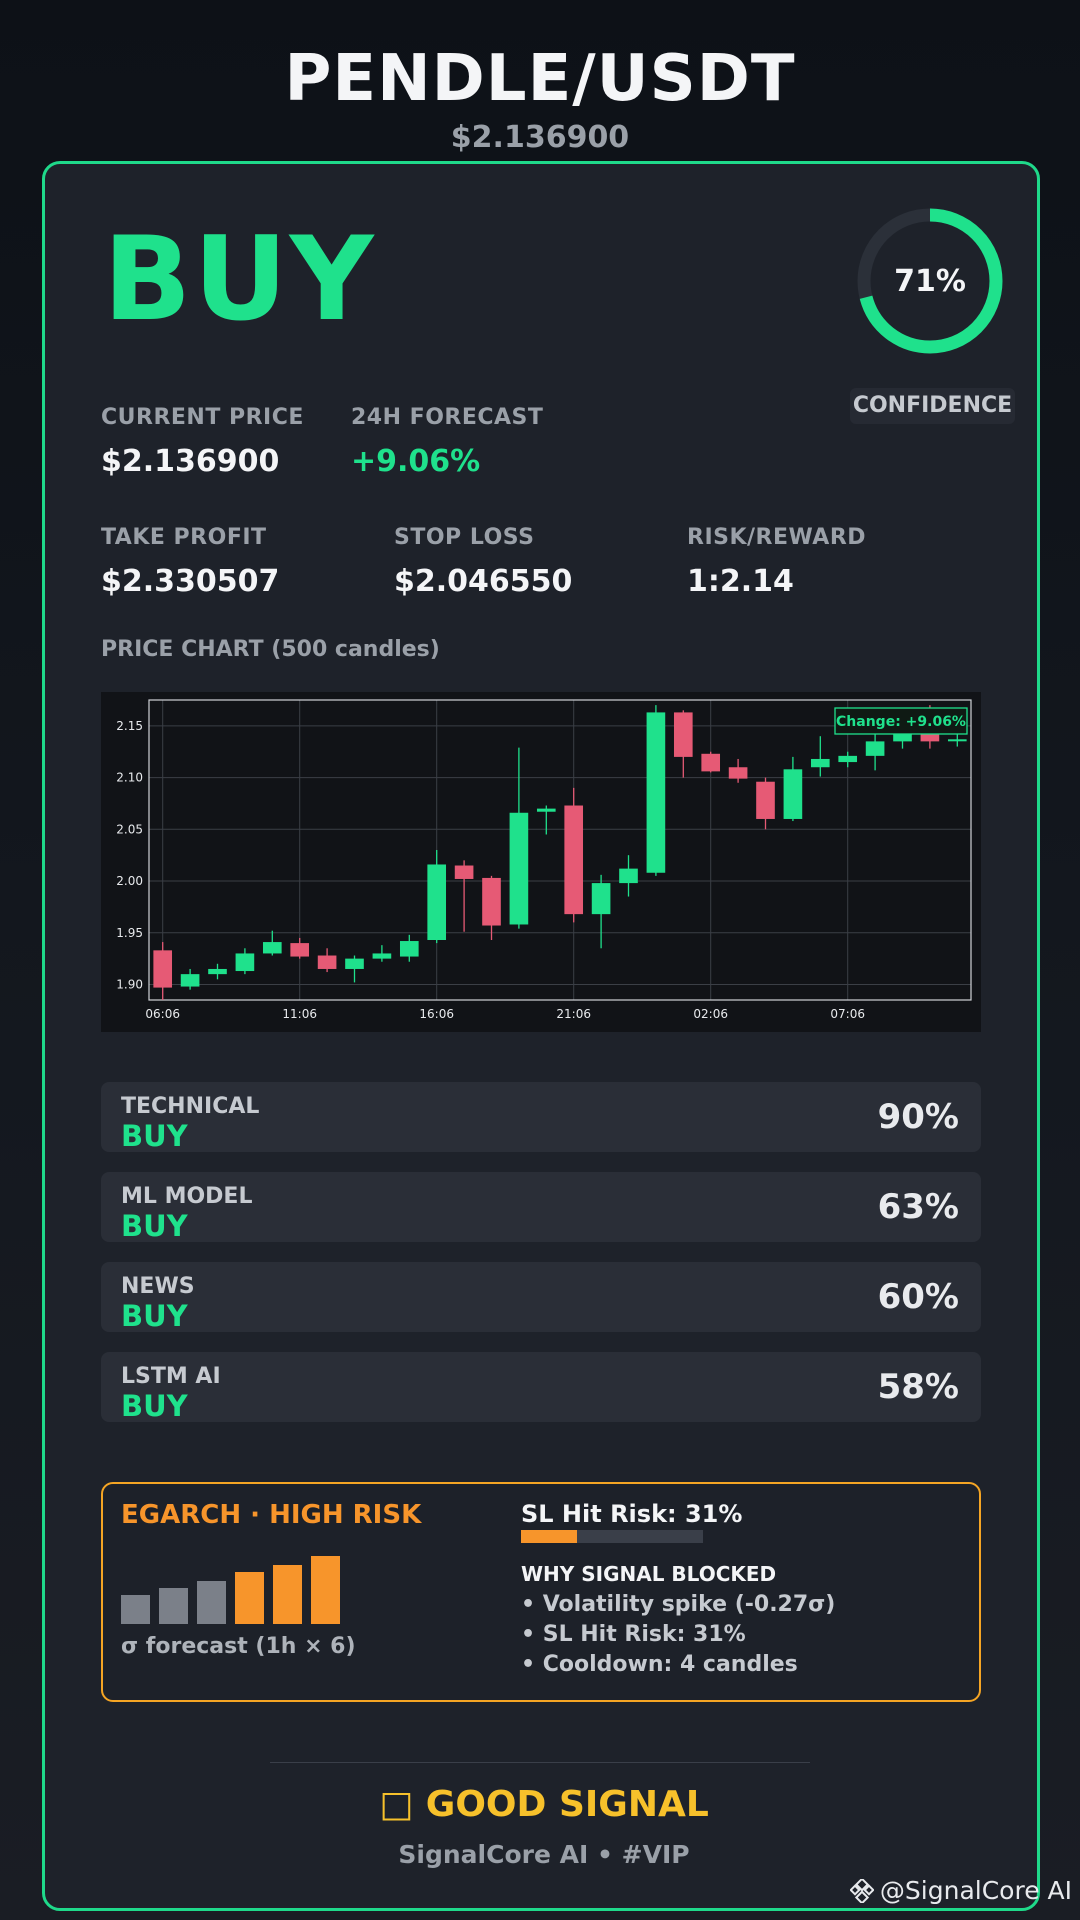  Describe the element at coordinates (932, 406) in the screenshot. I see `confidence-label: CONFIDENCE` at that location.